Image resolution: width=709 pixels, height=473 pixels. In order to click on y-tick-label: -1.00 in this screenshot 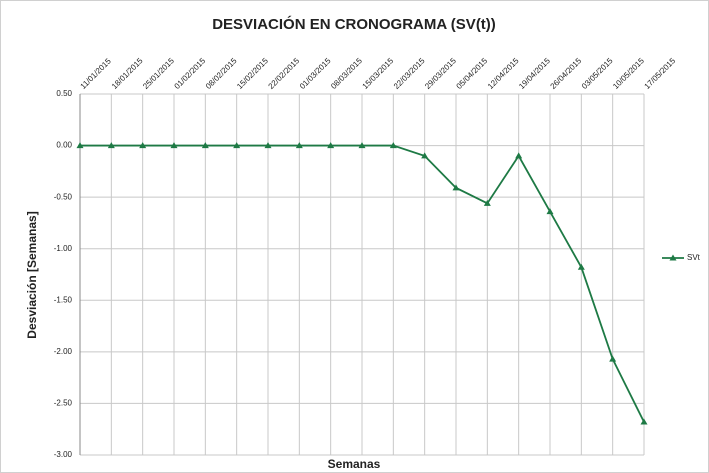, I will do `click(63, 248)`.